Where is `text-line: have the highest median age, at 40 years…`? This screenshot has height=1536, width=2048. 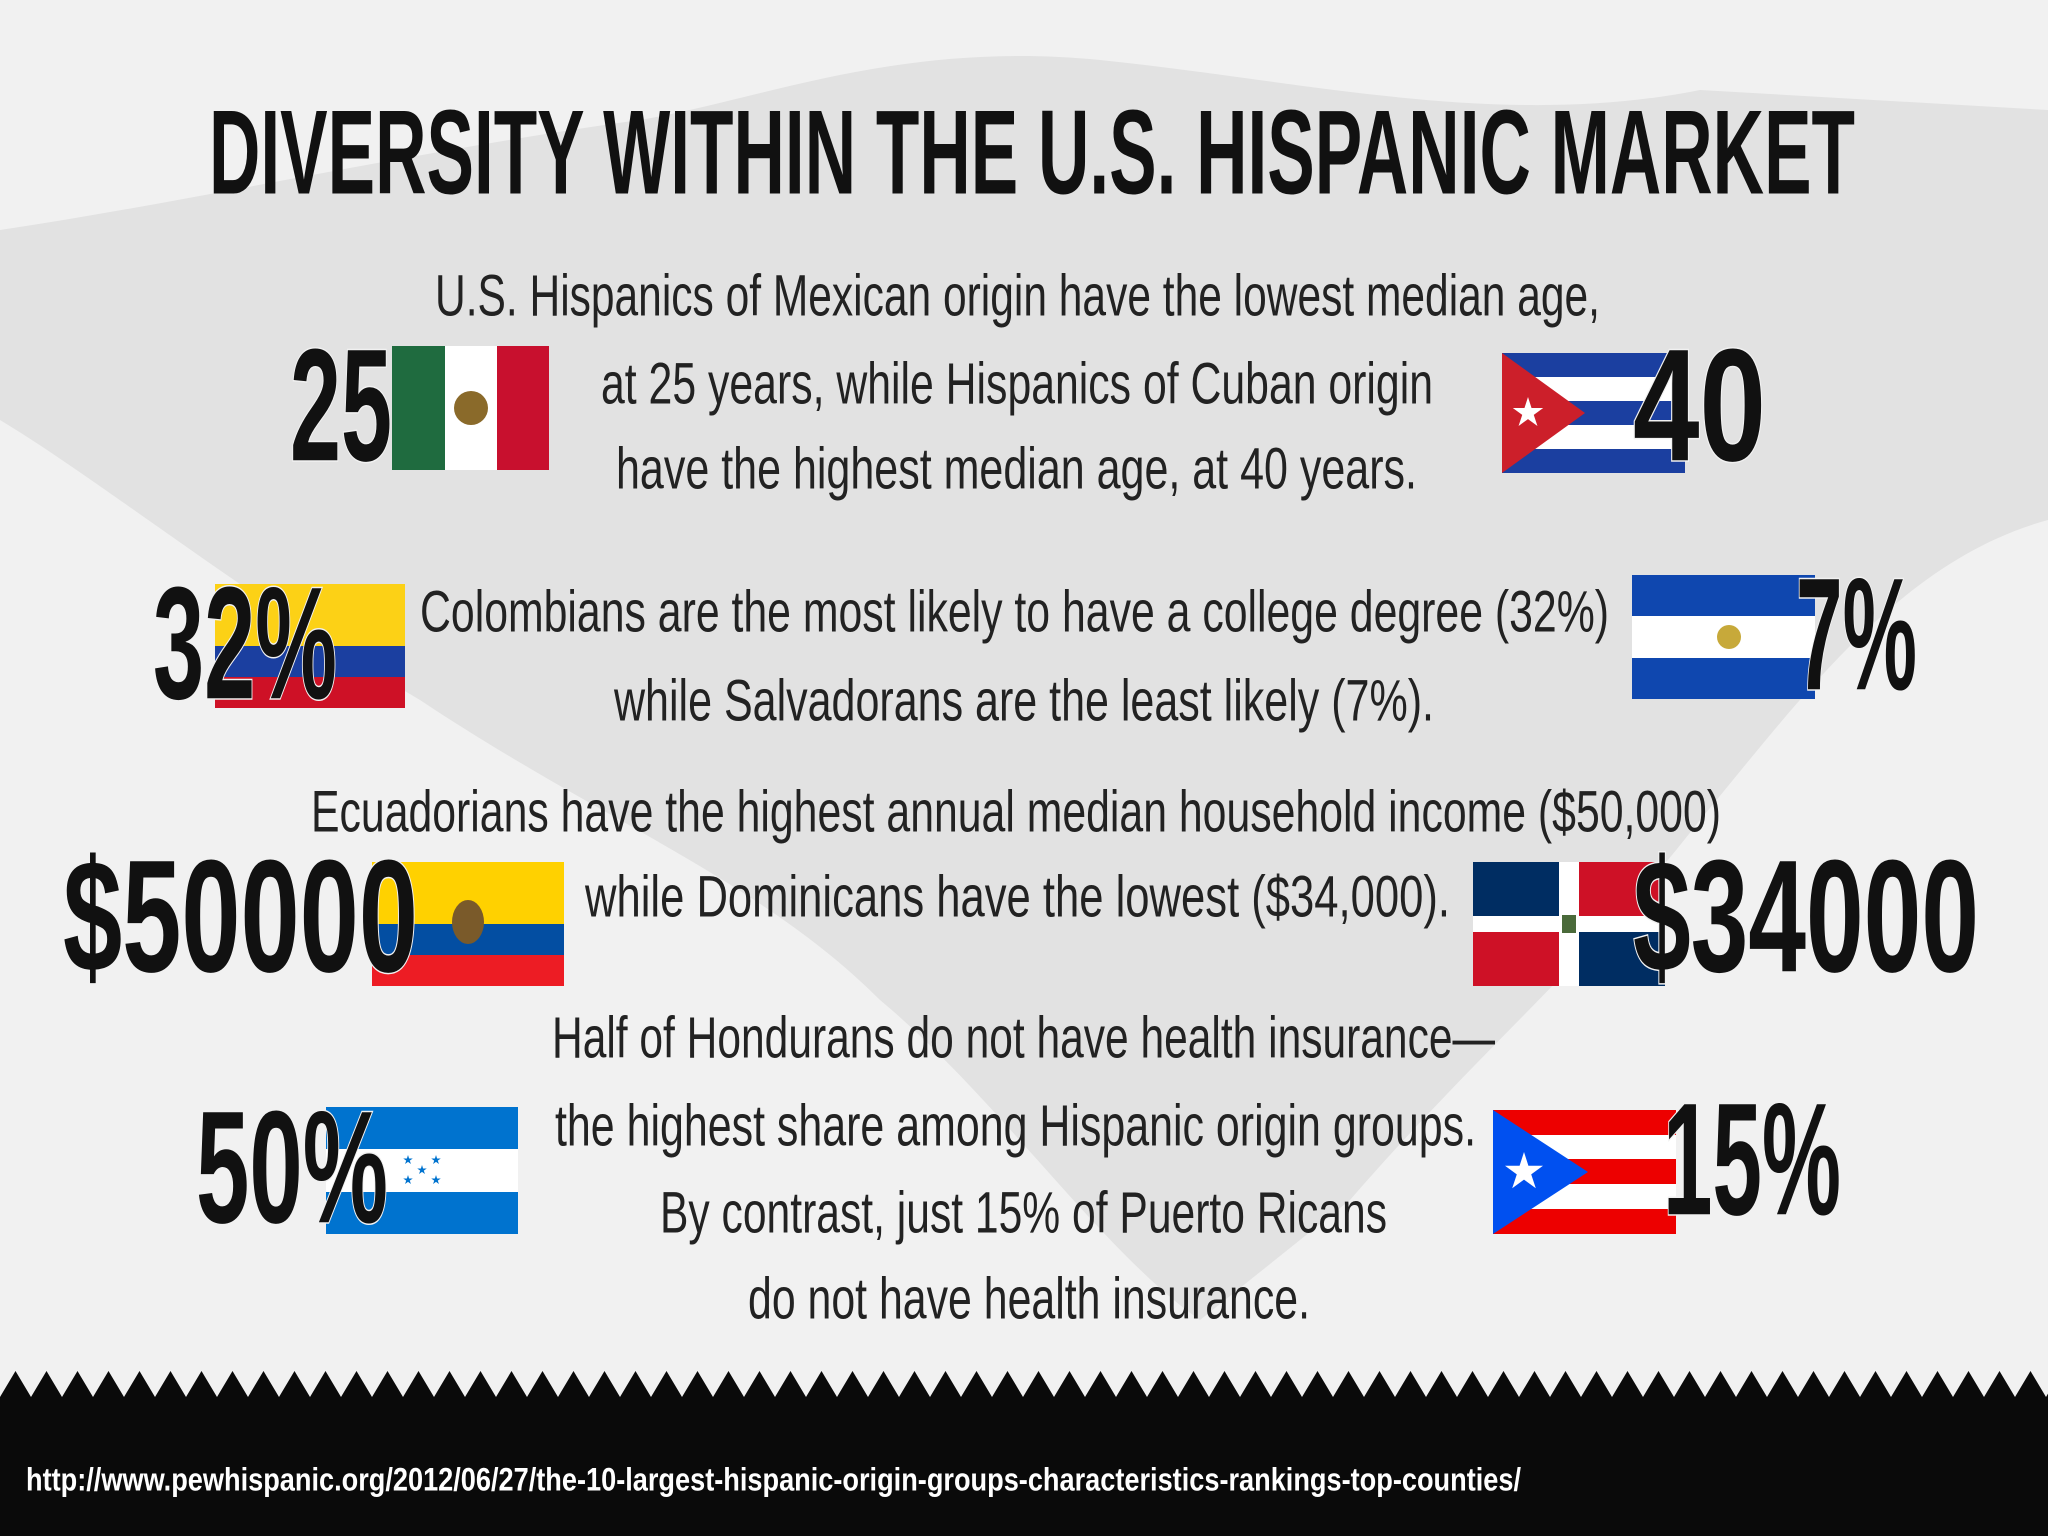 text-line: have the highest median age, at 40 years… is located at coordinates (1016, 468).